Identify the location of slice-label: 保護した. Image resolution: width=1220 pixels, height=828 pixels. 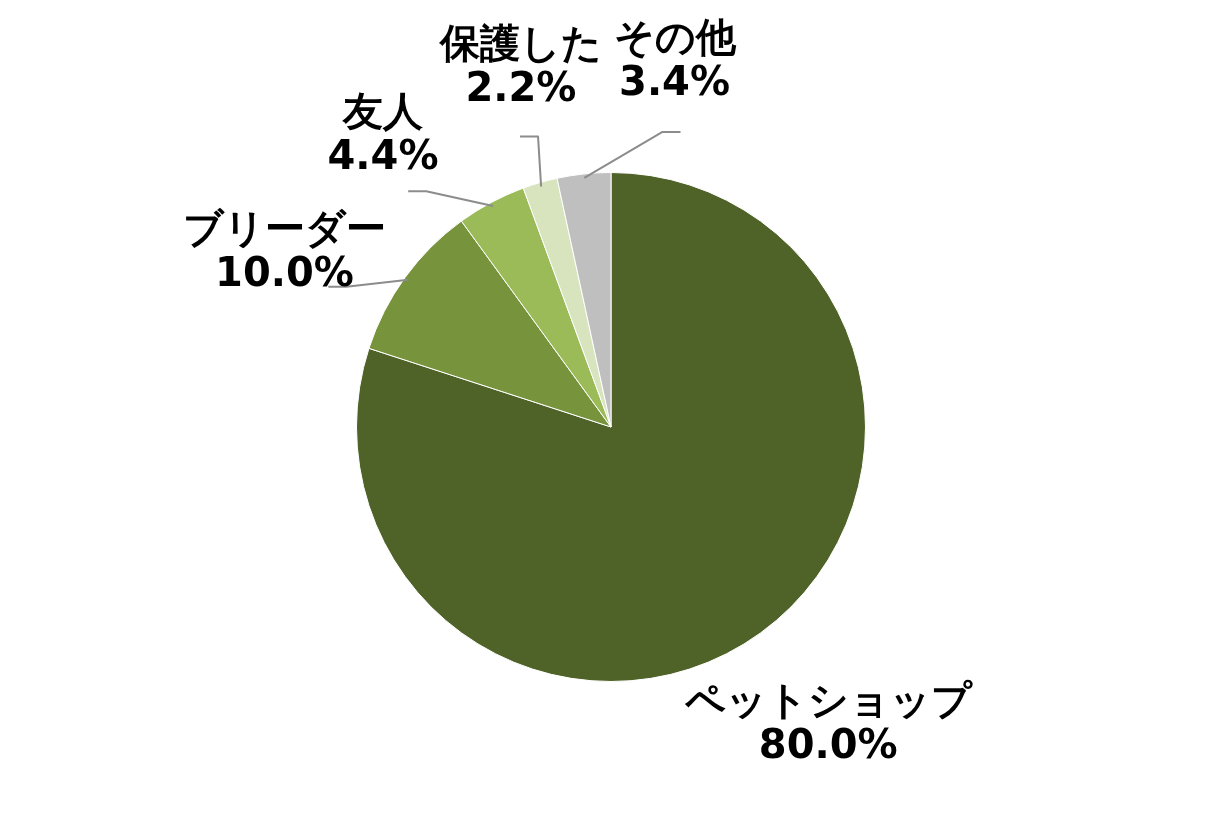
(519, 43).